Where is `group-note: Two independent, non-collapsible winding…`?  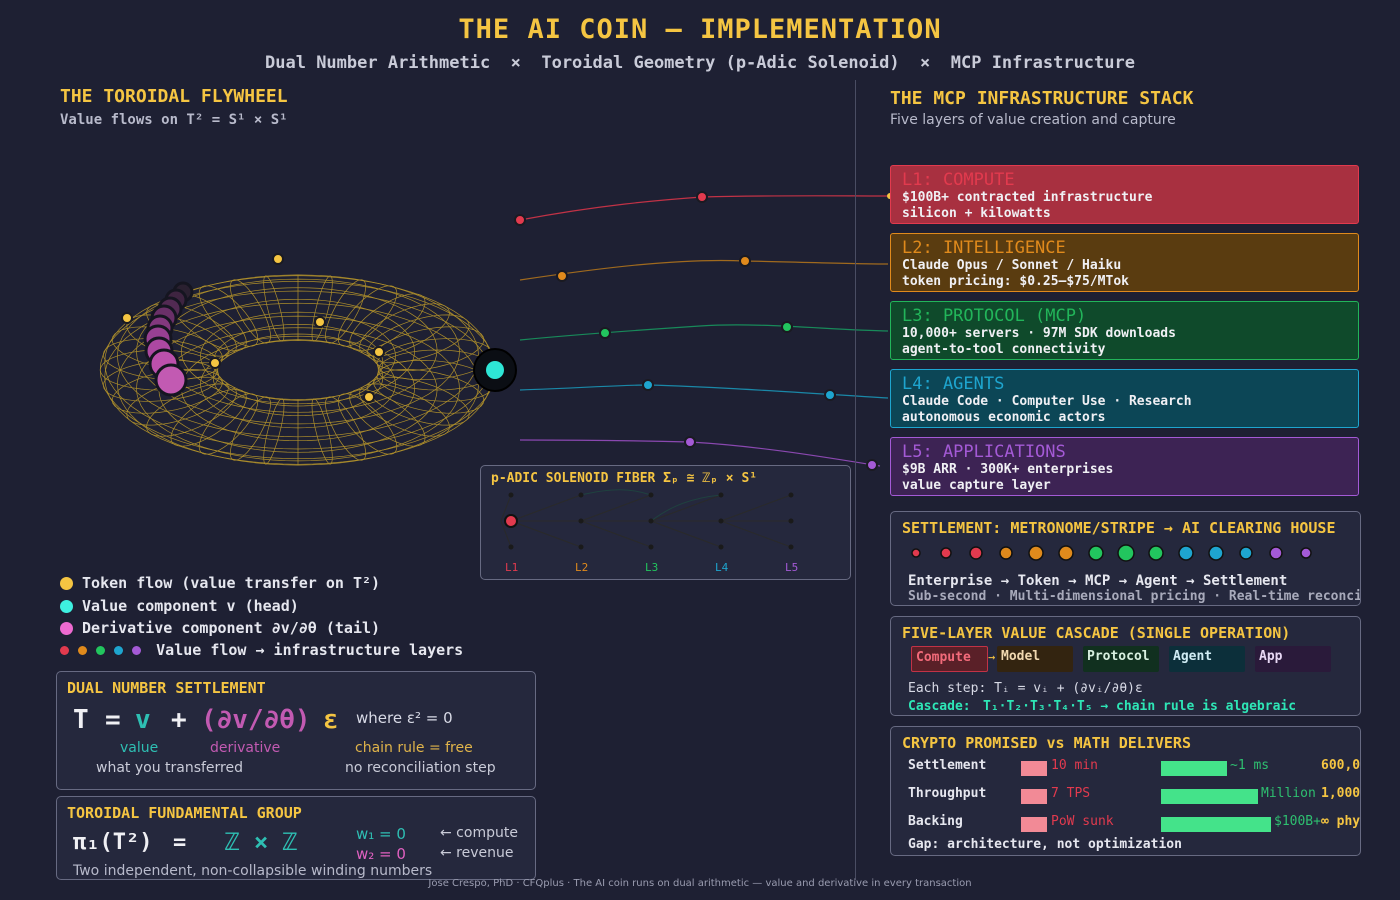
group-note: Two independent, non-collapsible winding… is located at coordinates (253, 871).